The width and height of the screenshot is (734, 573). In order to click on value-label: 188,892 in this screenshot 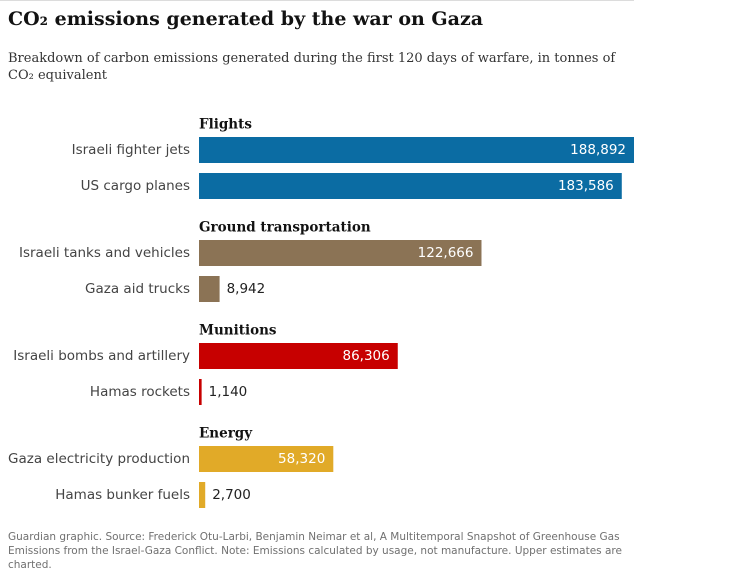, I will do `click(598, 150)`.